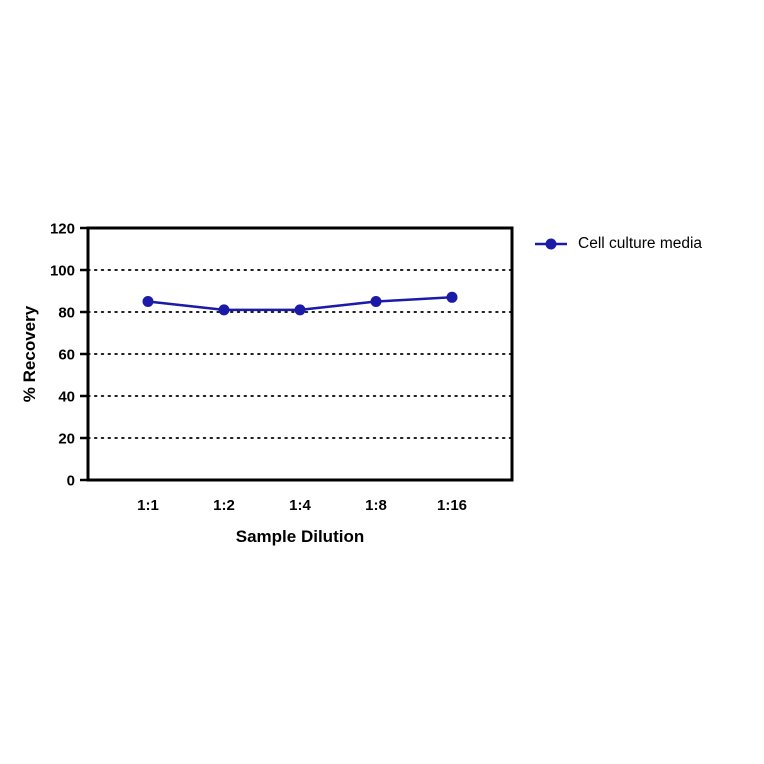 This screenshot has height=764, width=764. I want to click on y-tick-label: 40, so click(66, 397).